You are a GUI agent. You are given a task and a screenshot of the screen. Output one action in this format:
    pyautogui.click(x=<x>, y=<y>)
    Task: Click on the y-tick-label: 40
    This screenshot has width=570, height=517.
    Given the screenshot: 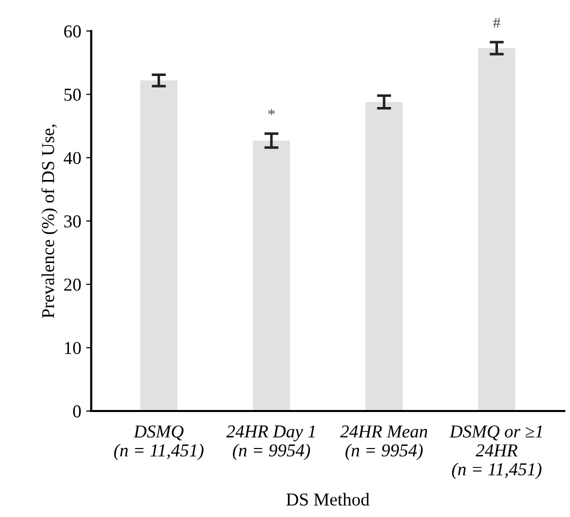 What is the action you would take?
    pyautogui.click(x=72, y=158)
    